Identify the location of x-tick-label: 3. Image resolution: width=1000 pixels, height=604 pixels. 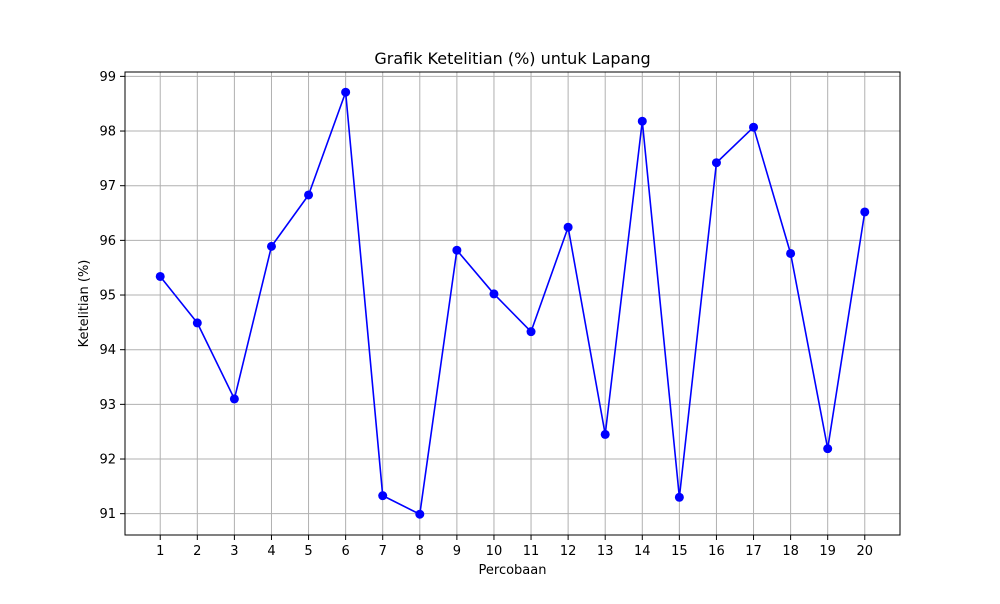
(234, 551).